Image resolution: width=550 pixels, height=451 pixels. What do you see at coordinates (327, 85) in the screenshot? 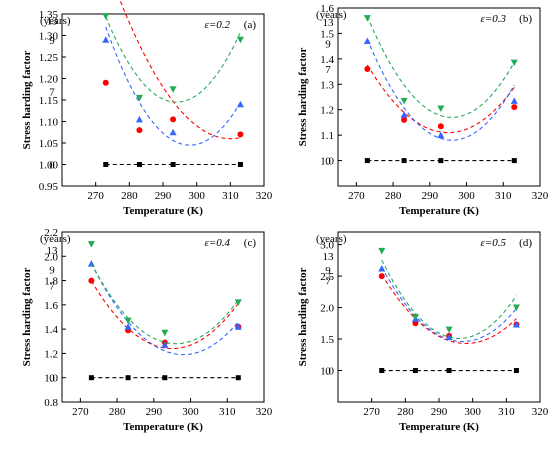
I see `y-tick-label: 1.3` at bounding box center [327, 85].